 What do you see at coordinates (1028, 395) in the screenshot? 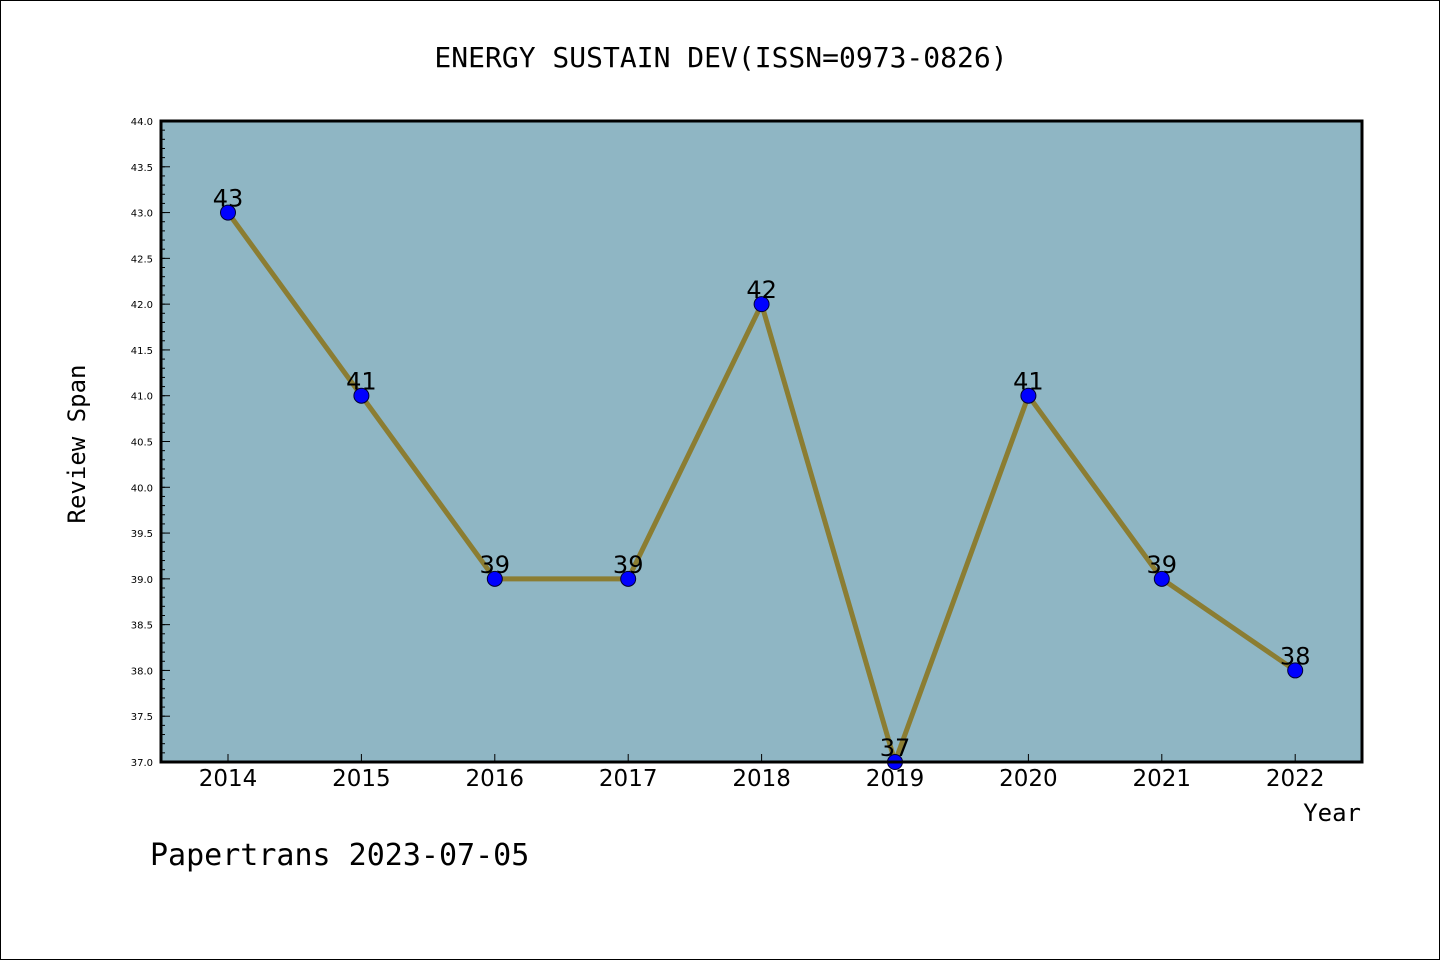
I see `data-point-2020` at bounding box center [1028, 395].